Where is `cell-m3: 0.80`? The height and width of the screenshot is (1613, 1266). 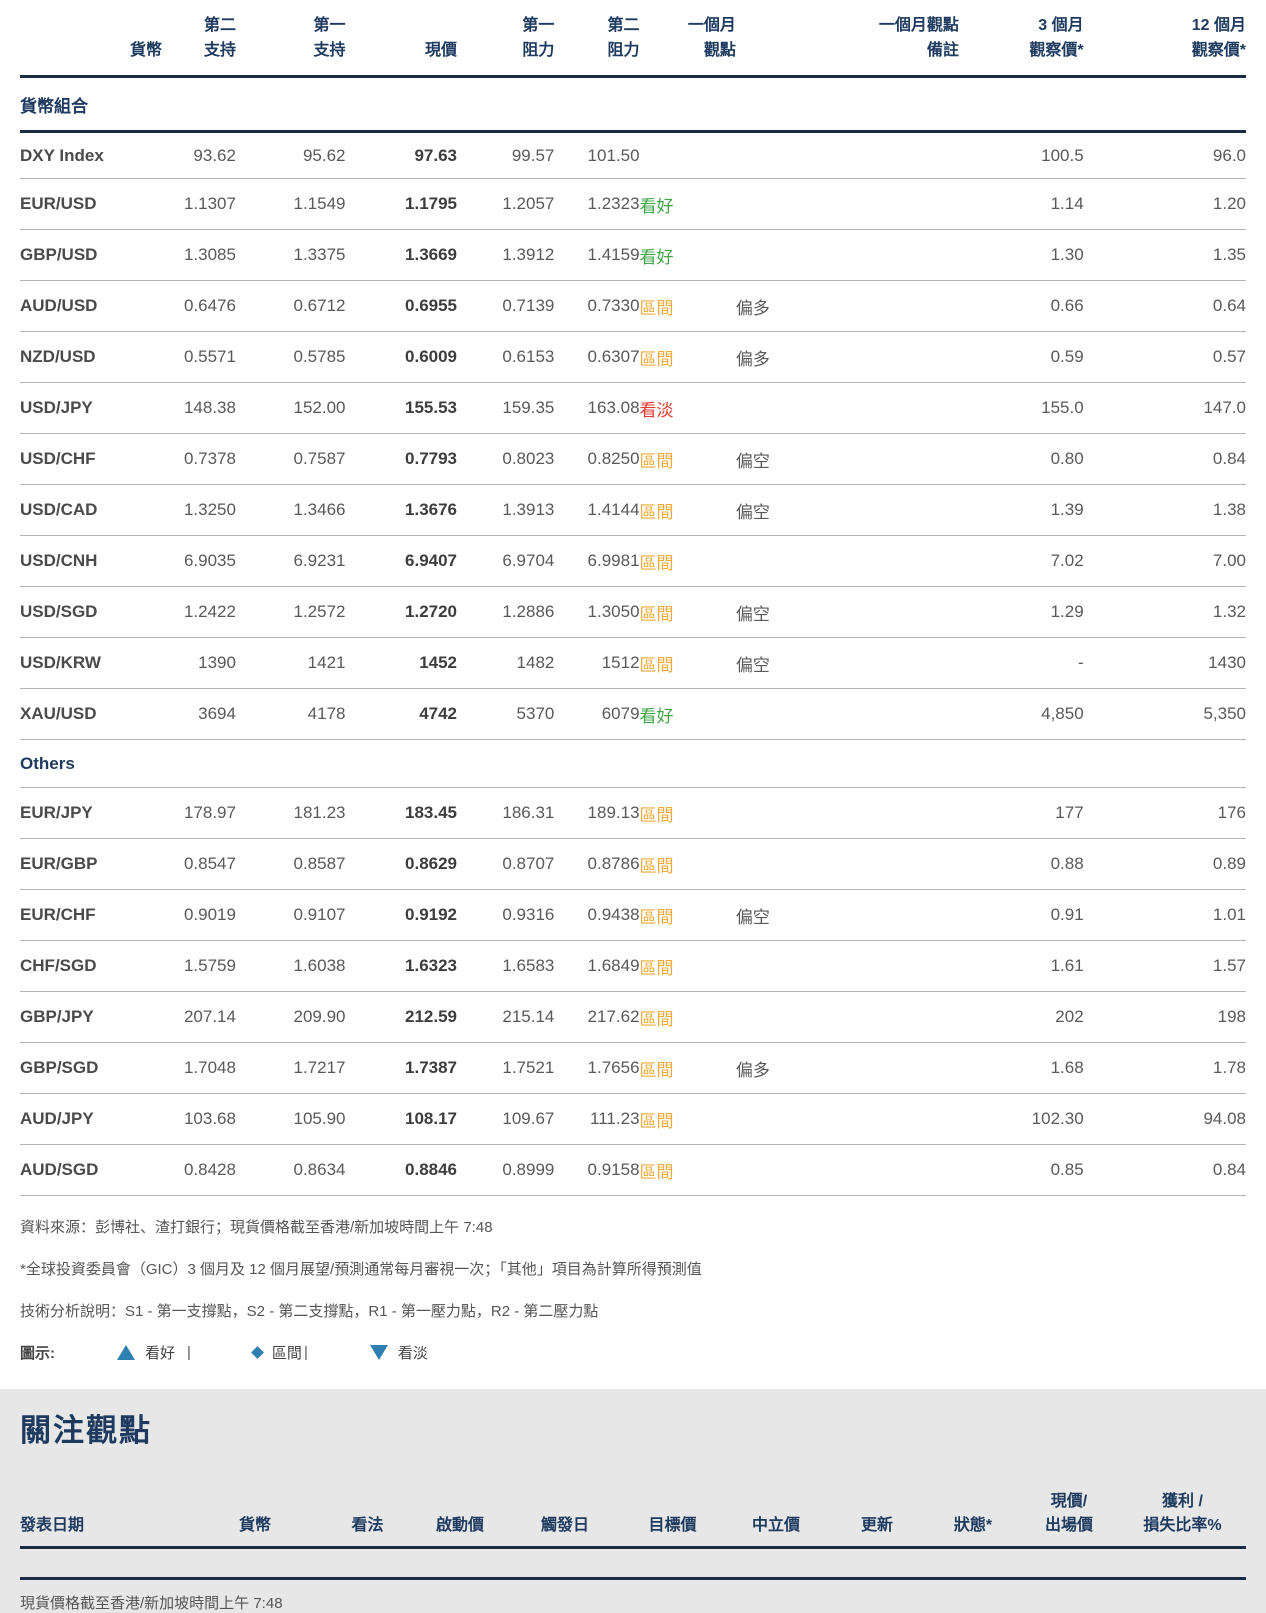 cell-m3: 0.80 is located at coordinates (1021, 459).